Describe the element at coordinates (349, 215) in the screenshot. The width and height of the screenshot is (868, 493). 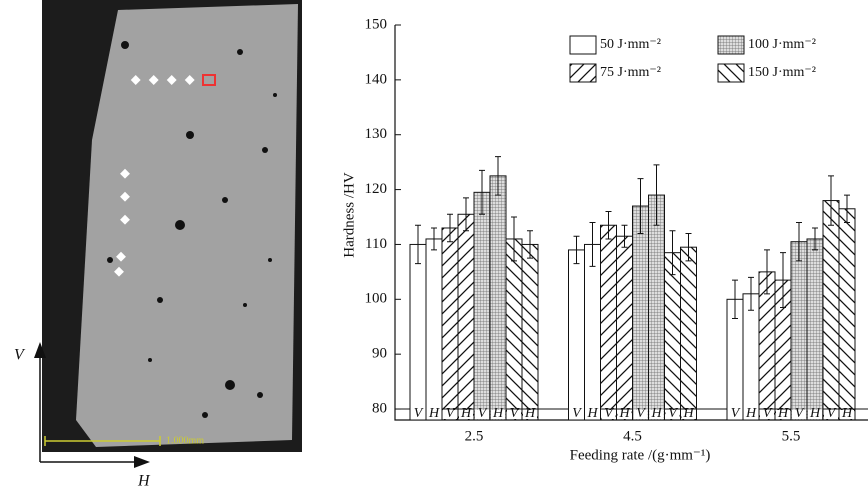
I see `y-axis-label: Hardness /HV` at that location.